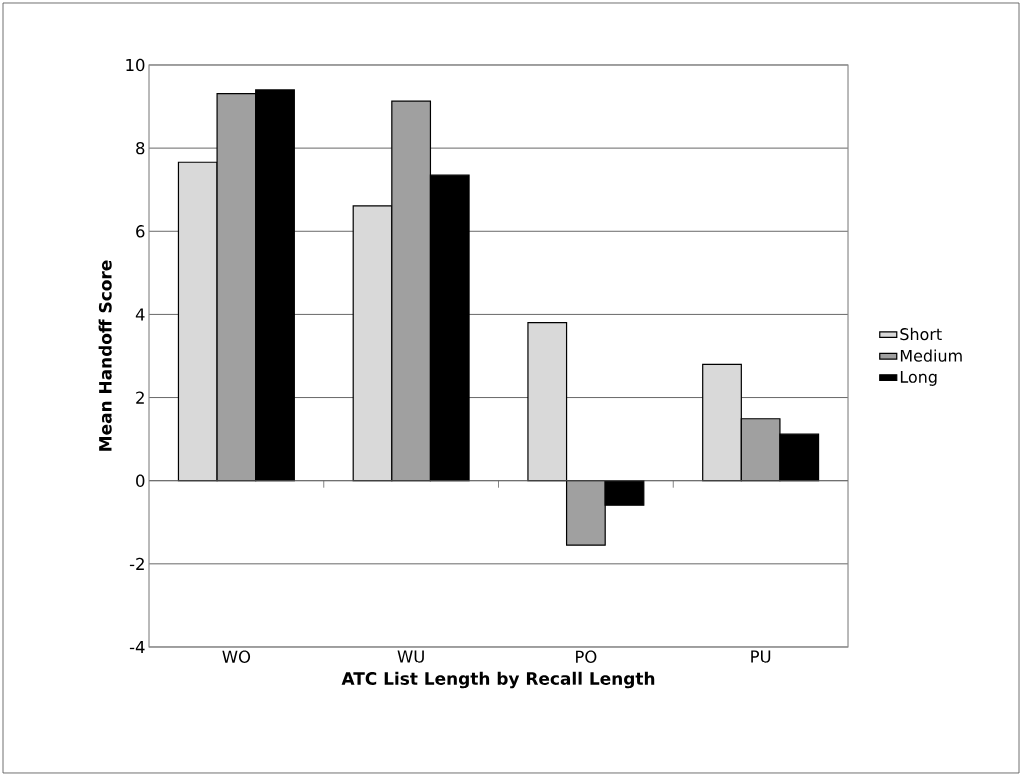 The width and height of the screenshot is (1022, 776). I want to click on x-tick-label: PO, so click(586, 656).